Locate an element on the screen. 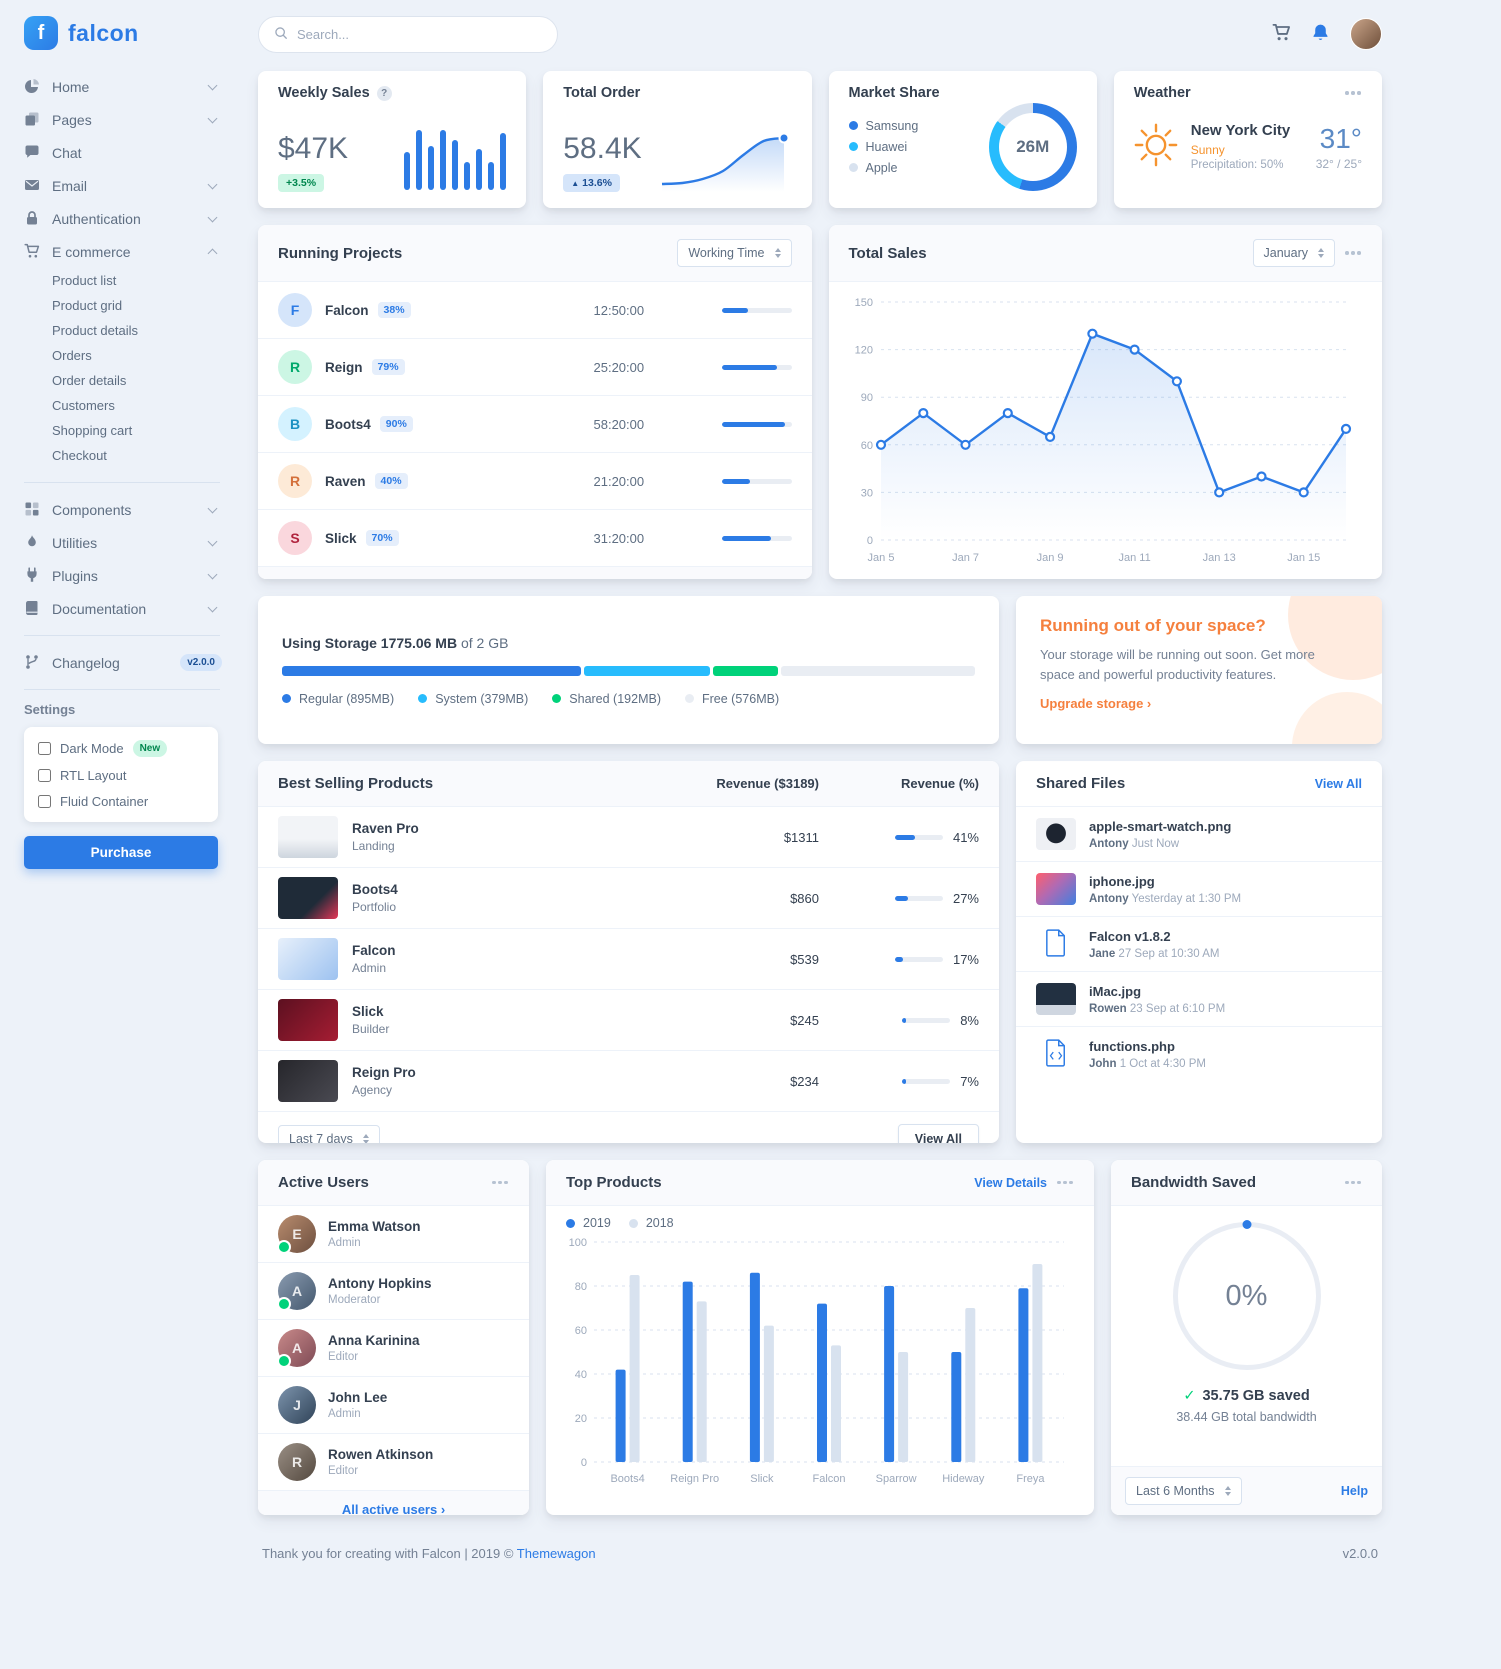 This screenshot has width=1501, height=1669. view-all-button: View All is located at coordinates (938, 1133).